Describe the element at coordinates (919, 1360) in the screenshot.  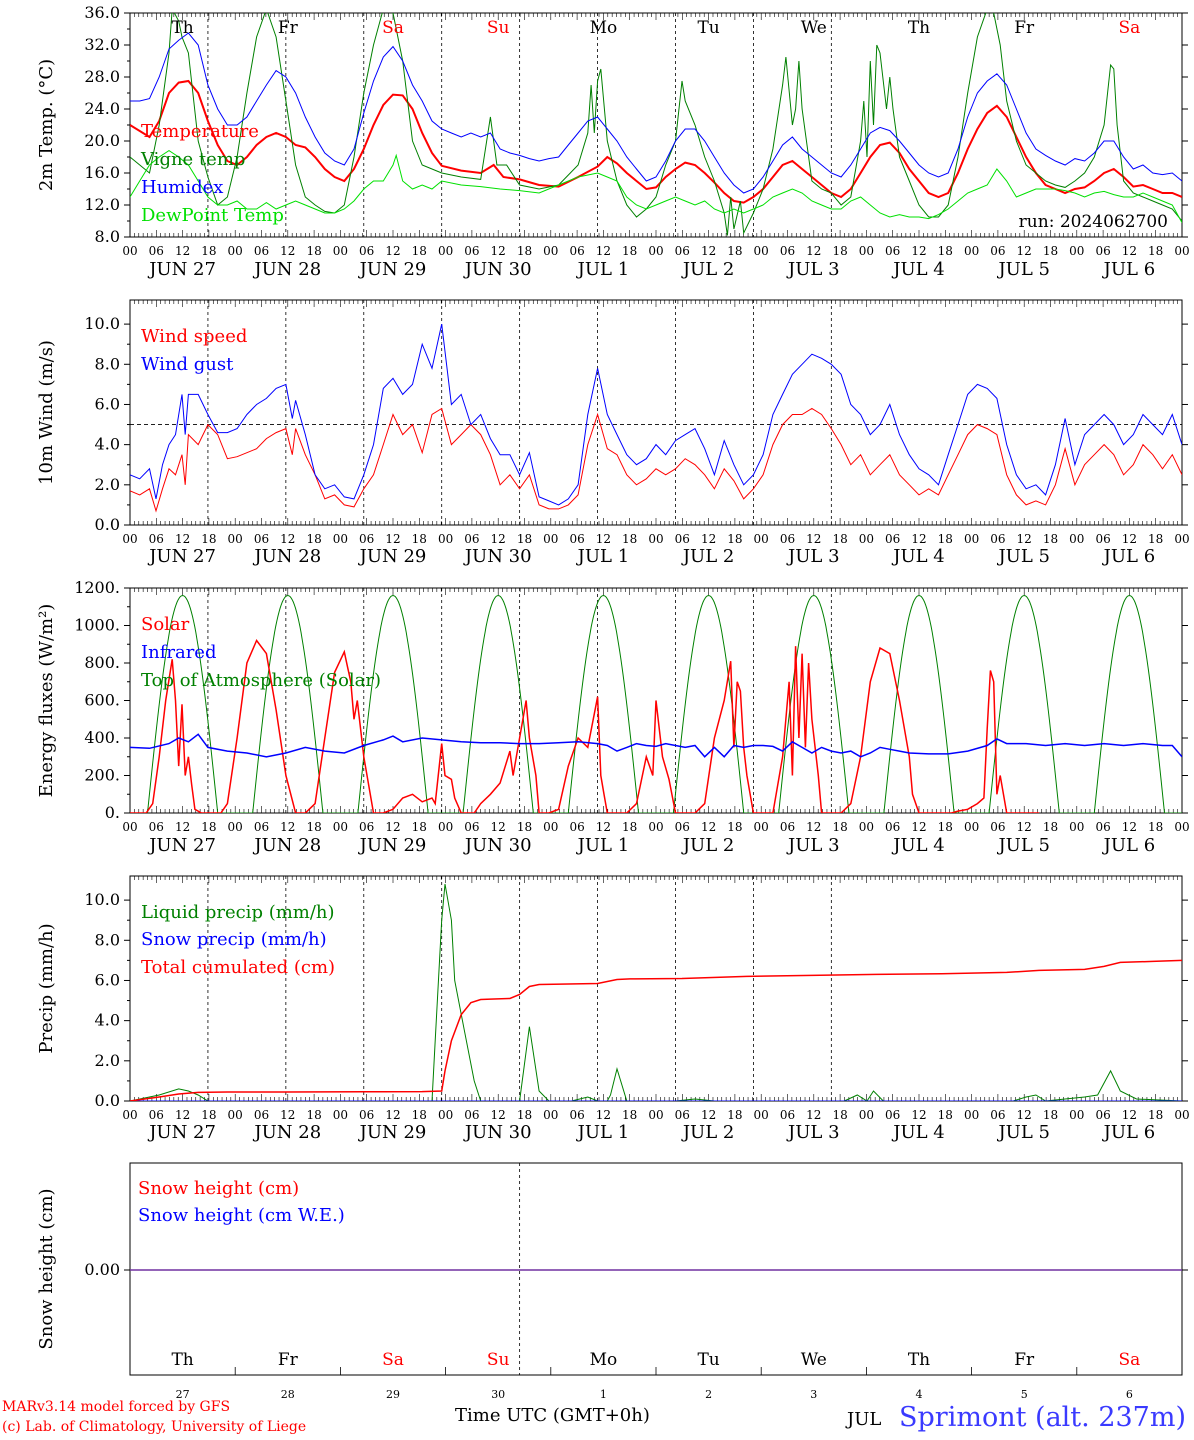
I see `weekday-label: Th` at that location.